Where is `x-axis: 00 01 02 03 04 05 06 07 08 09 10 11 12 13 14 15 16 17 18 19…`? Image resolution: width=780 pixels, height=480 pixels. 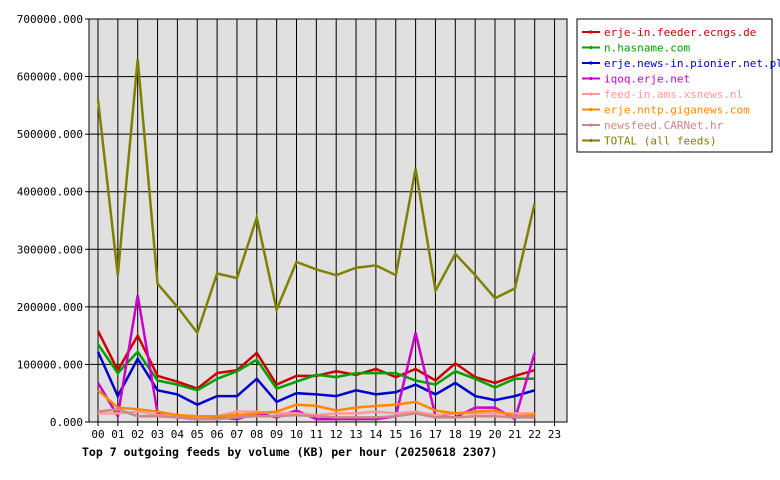 x-axis: 00 01 02 03 04 05 06 07 08 09 10 11 12 13 14 15 16 17 18 19… is located at coordinates (326, 431).